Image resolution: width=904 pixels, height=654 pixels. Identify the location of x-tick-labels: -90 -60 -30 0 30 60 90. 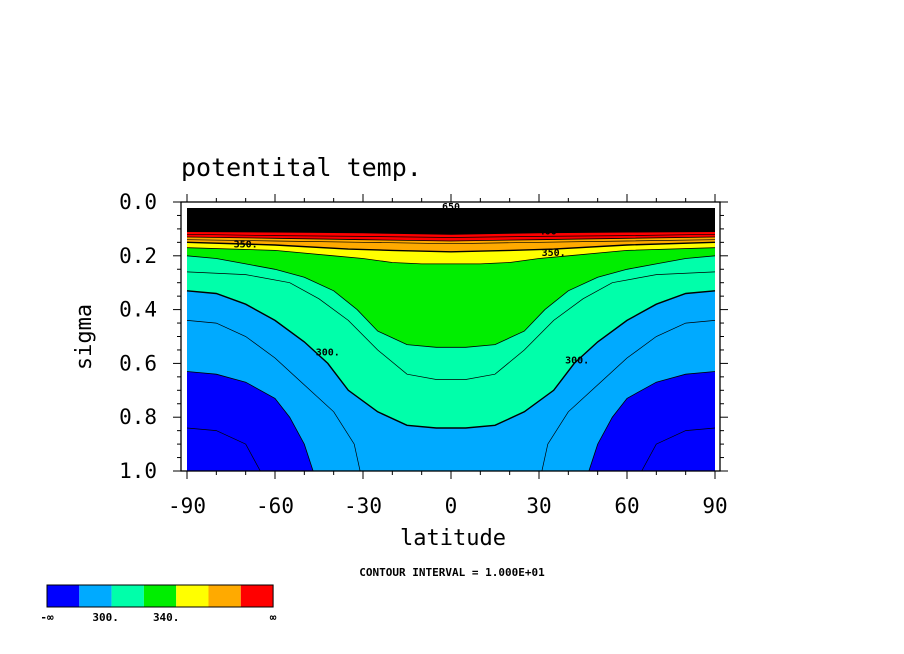
(448, 506).